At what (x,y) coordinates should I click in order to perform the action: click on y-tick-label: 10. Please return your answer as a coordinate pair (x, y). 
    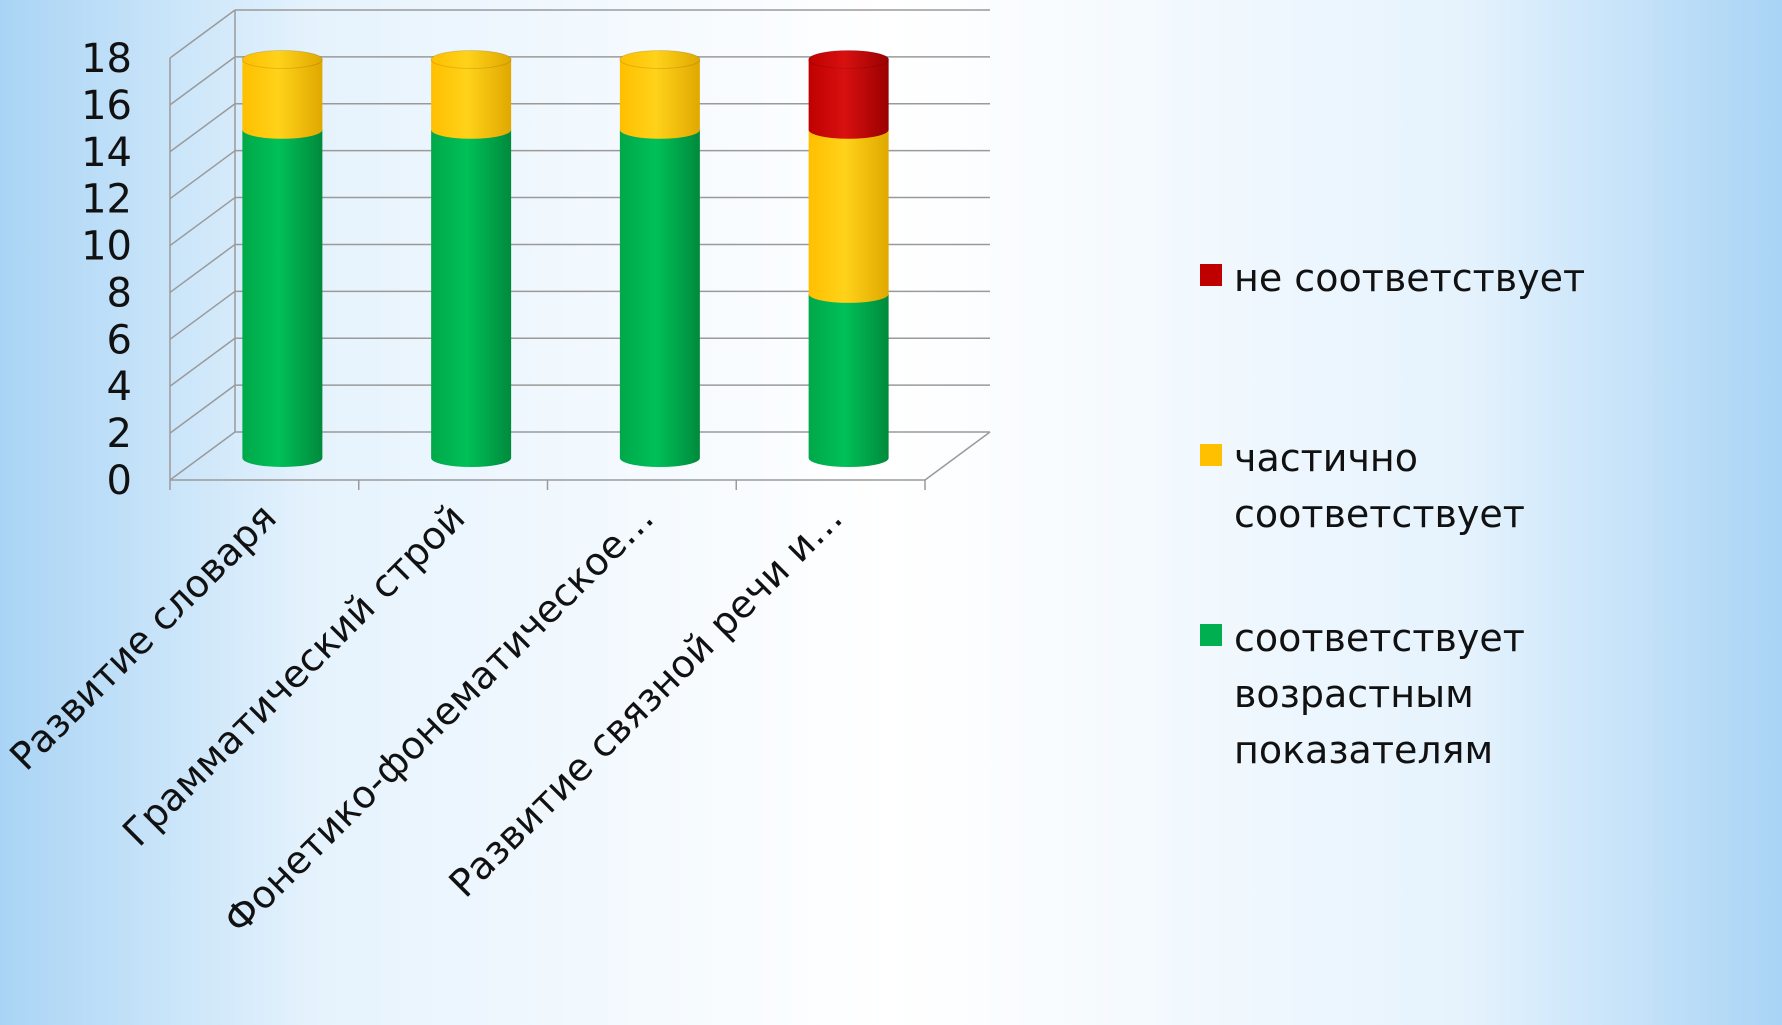
    Looking at the image, I should click on (106, 247).